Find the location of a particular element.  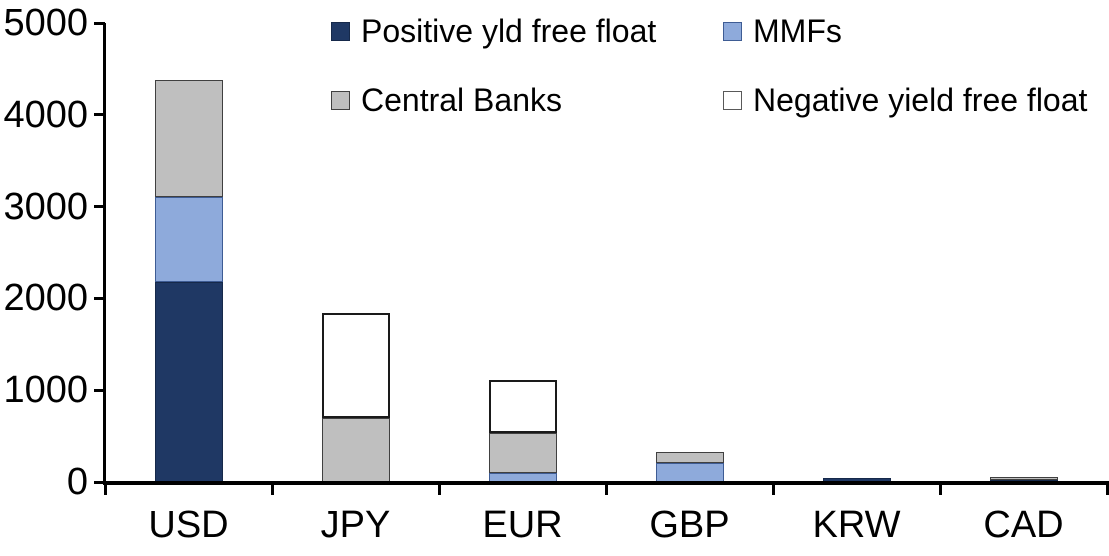

legend-swatch-mmfs-icon is located at coordinates (732, 31).